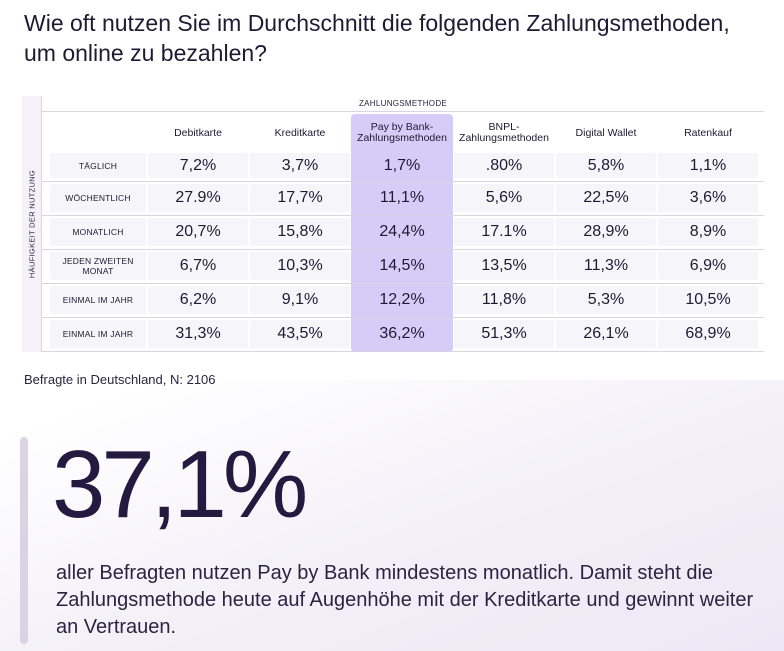 This screenshot has height=651, width=784. I want to click on accent-bar, so click(24, 540).